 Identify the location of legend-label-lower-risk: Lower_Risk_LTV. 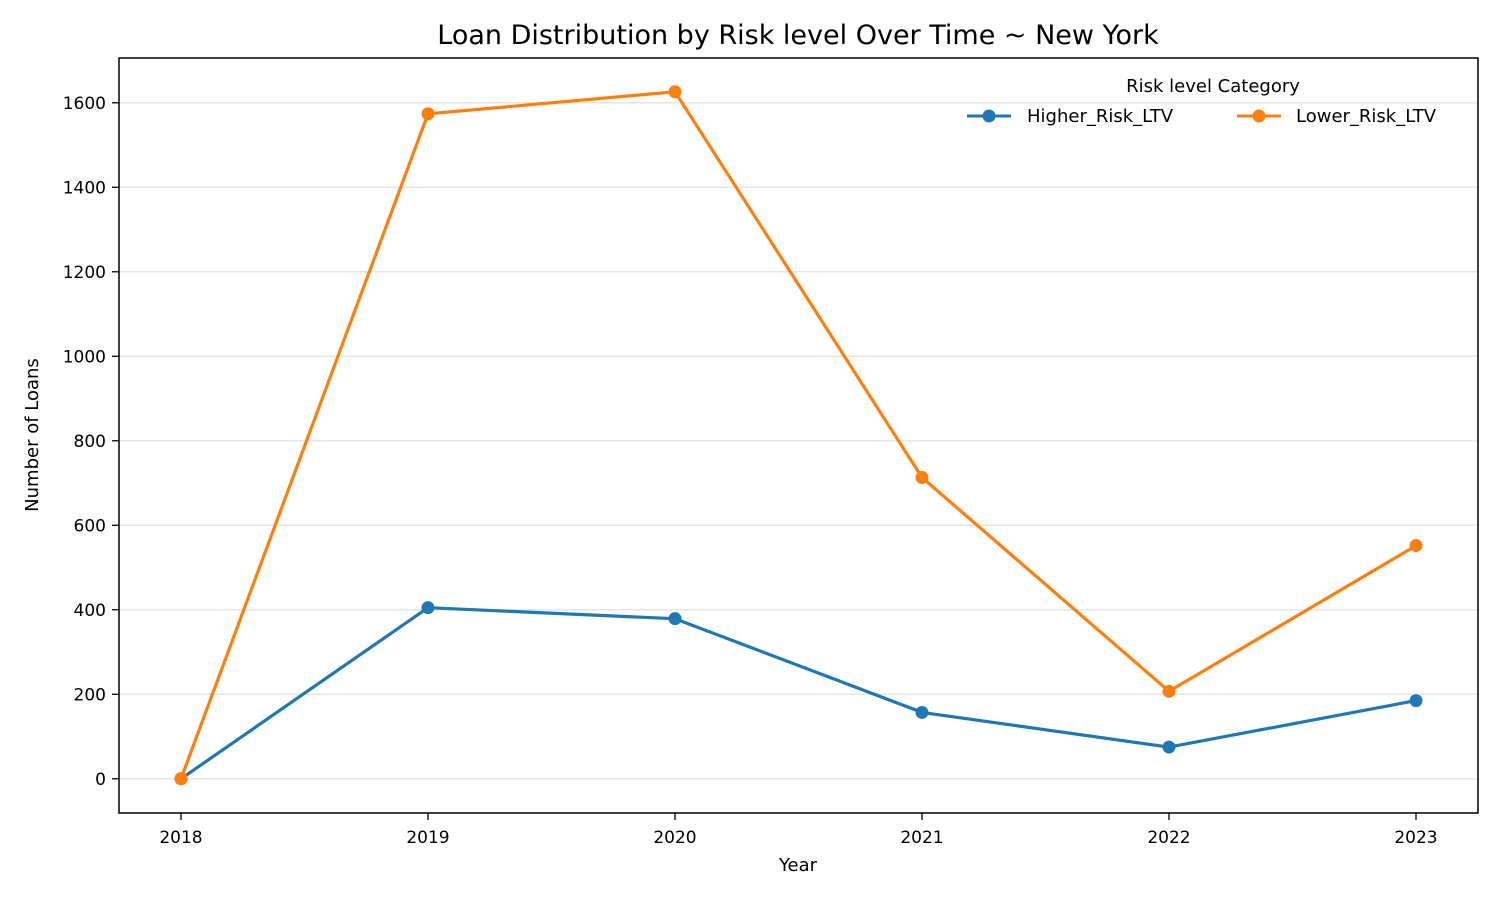
(1366, 116).